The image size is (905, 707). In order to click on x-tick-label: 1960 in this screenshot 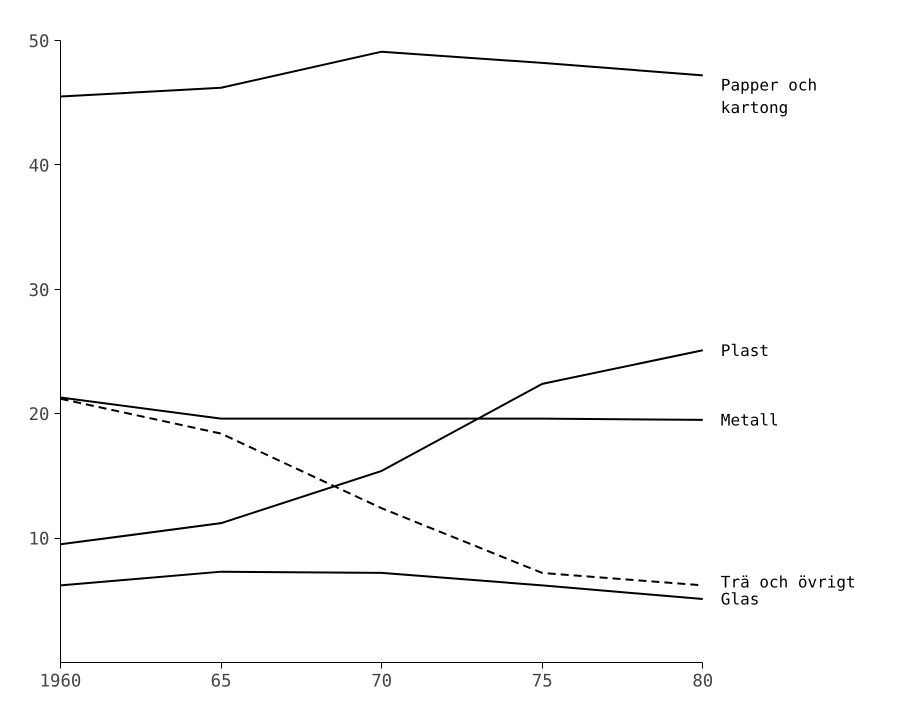, I will do `click(61, 682)`.